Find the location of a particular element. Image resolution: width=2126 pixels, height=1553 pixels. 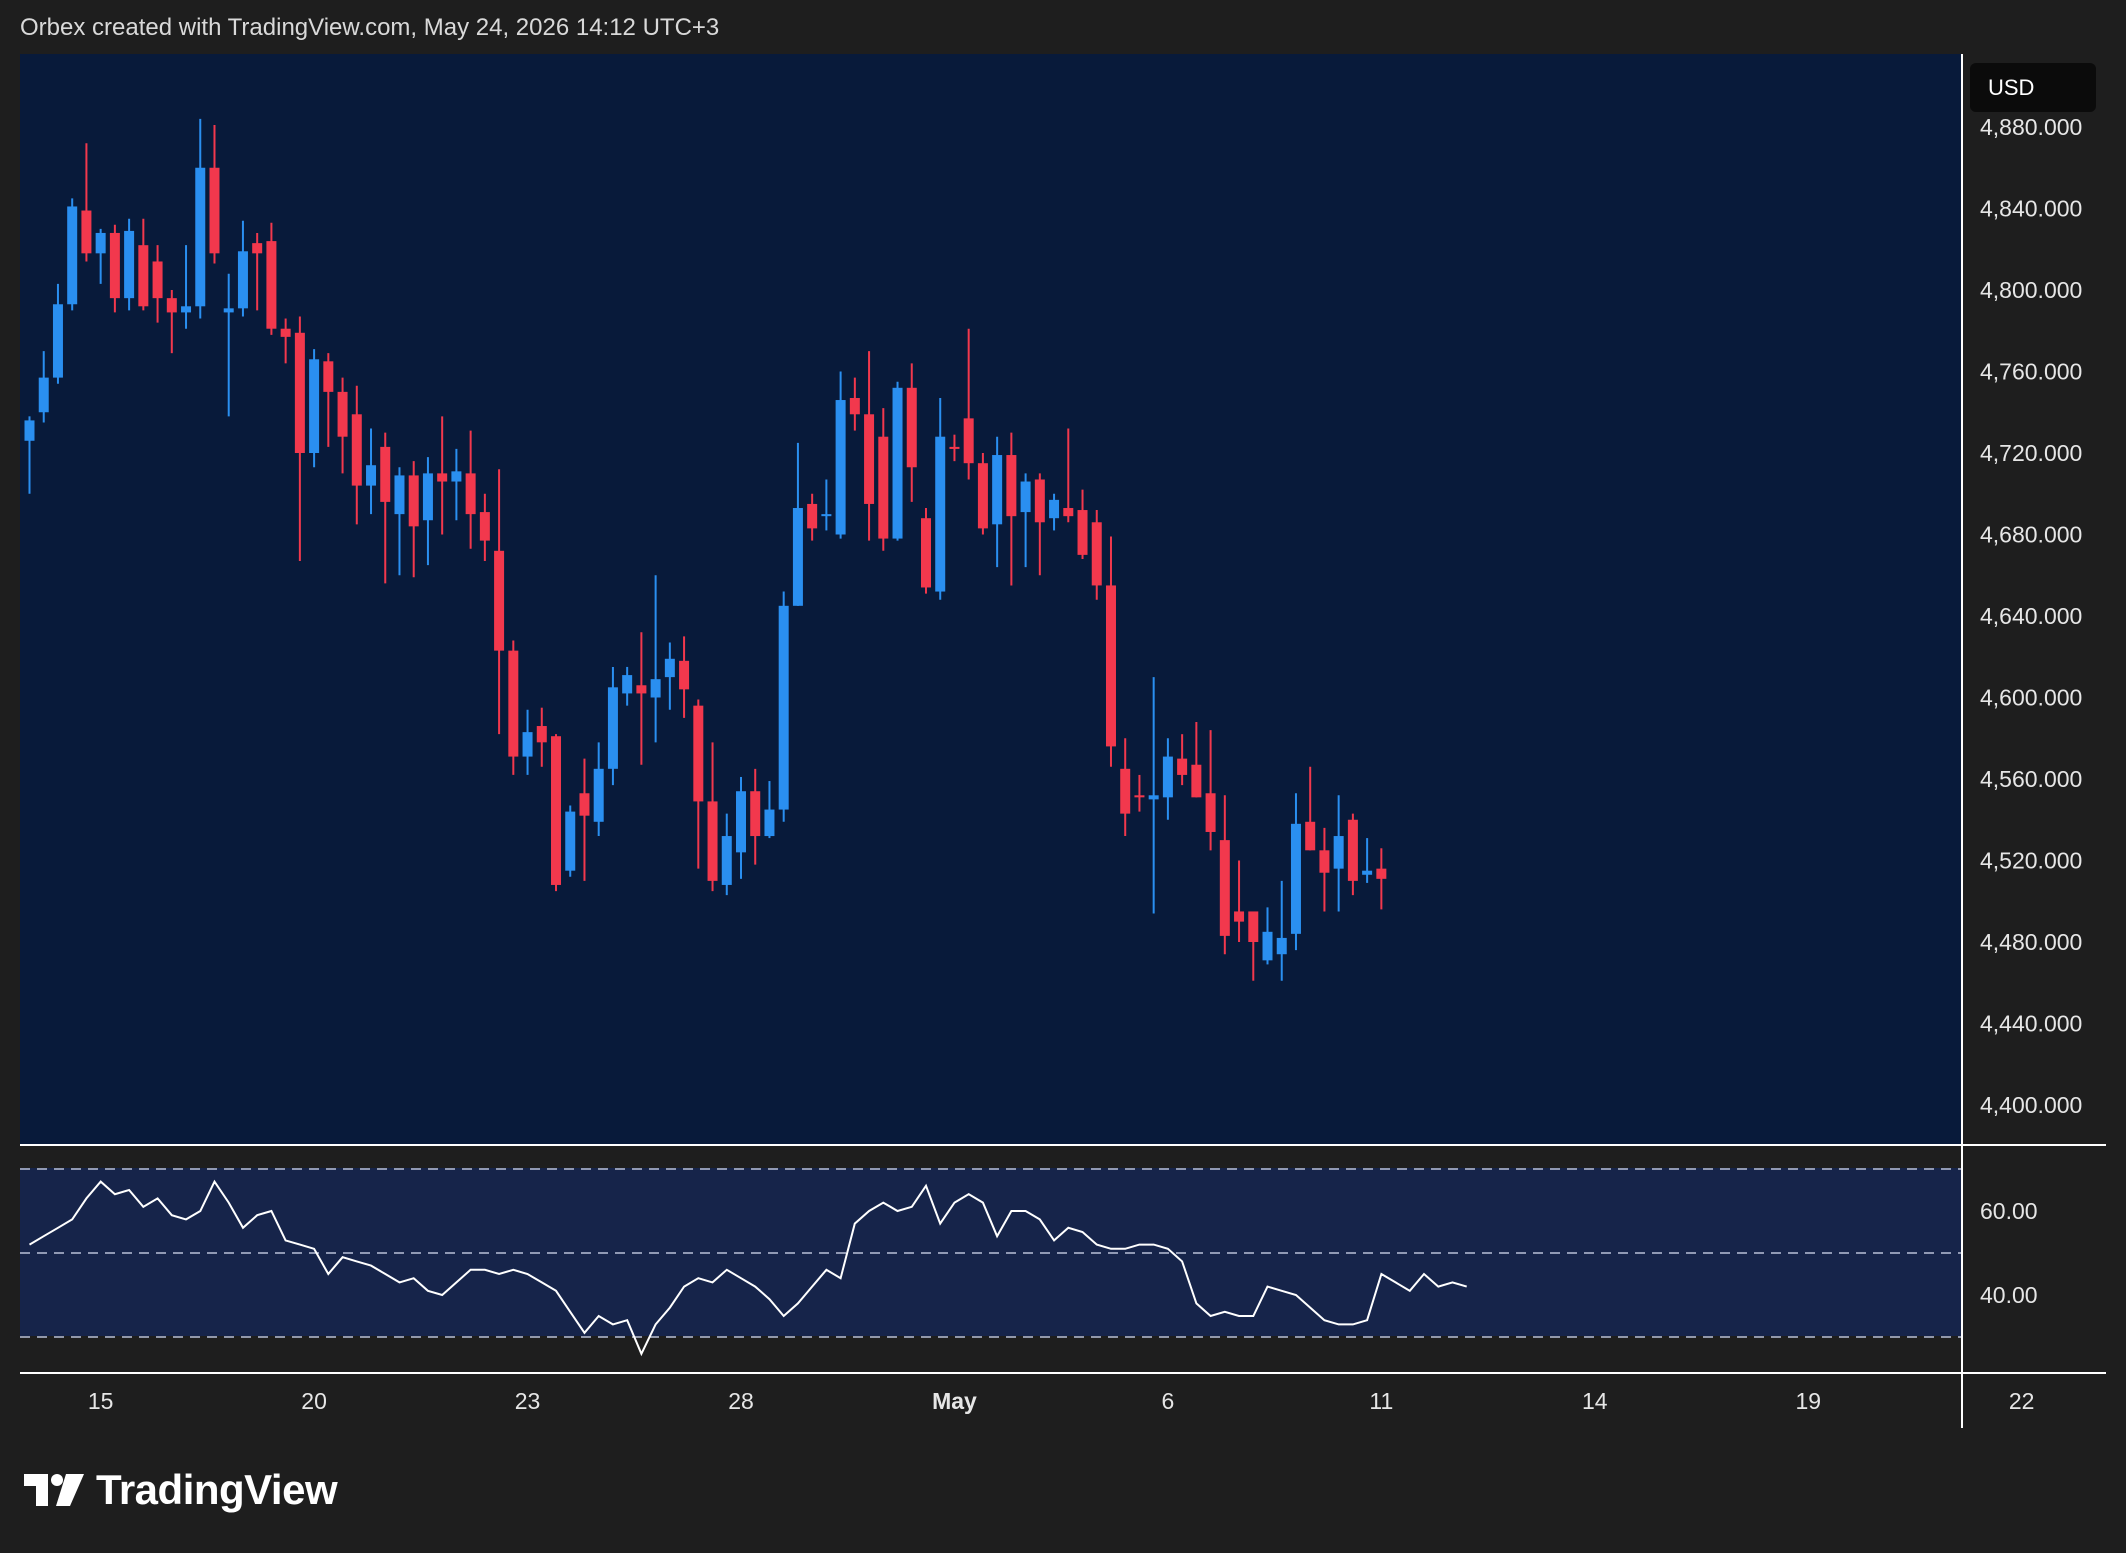

time-tick-label: 15 is located at coordinates (101, 1401).